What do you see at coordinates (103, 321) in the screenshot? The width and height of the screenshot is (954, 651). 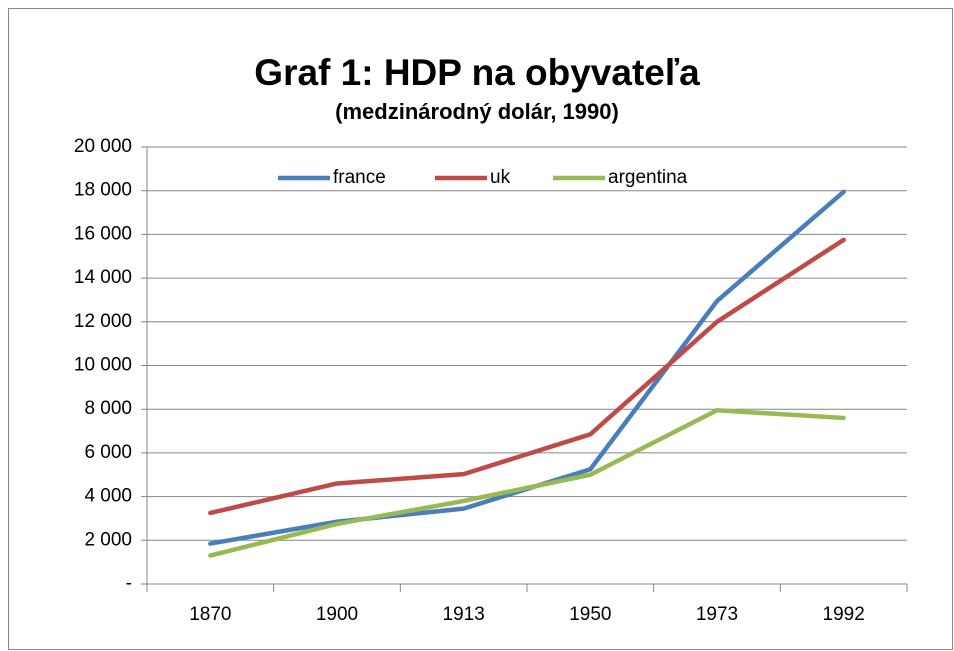 I see `y-tick-label: 12 000` at bounding box center [103, 321].